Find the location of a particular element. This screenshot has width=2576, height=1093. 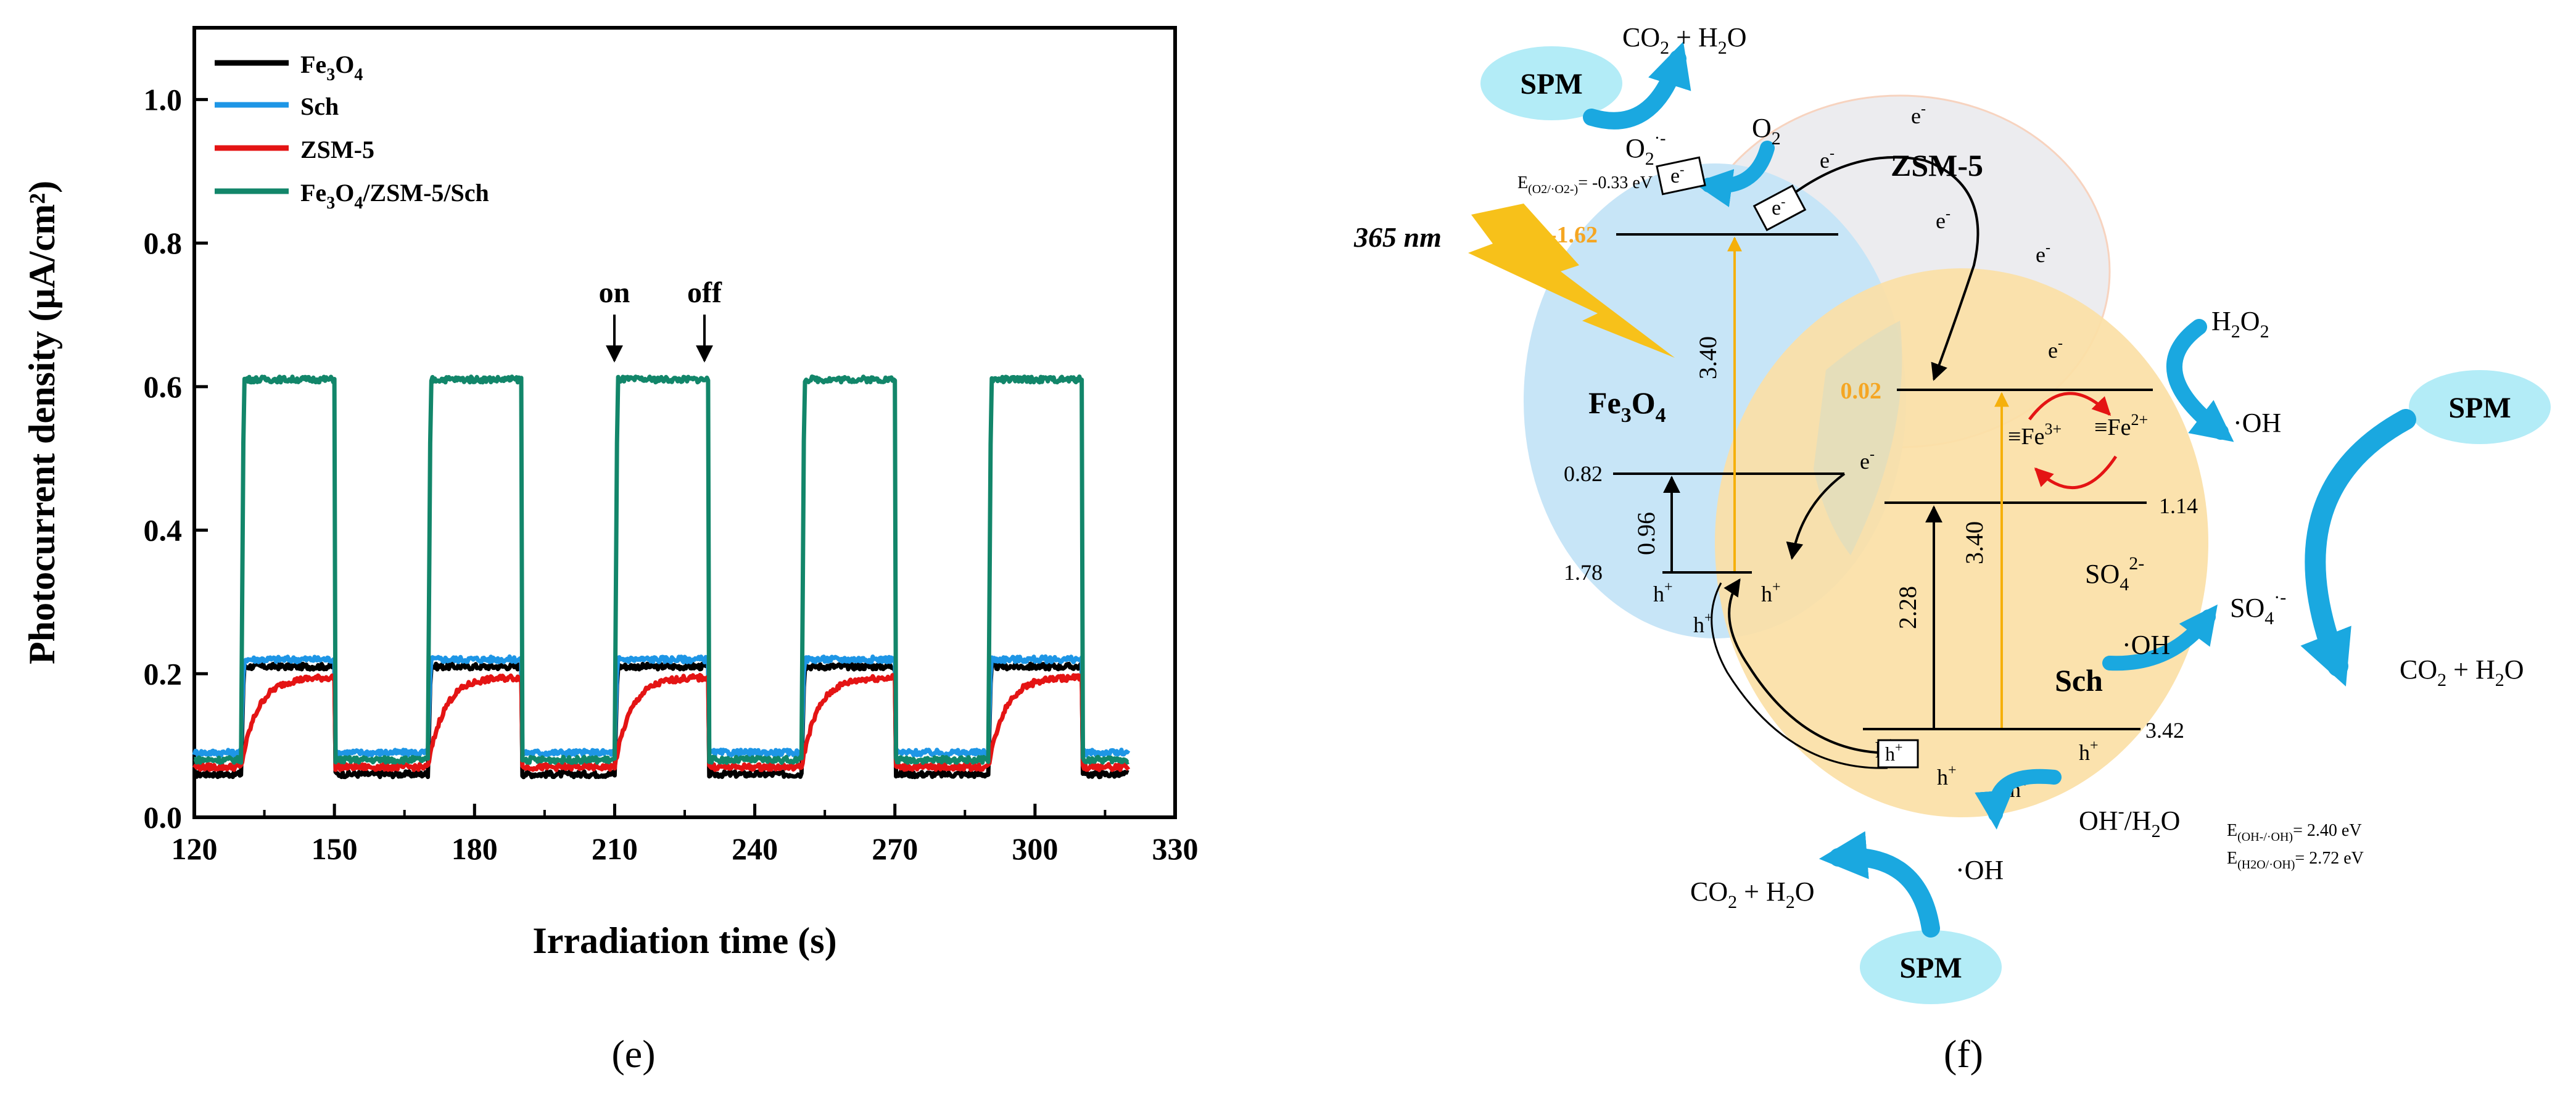

fe-gap-value: 3.40 is located at coordinates (1708, 357).